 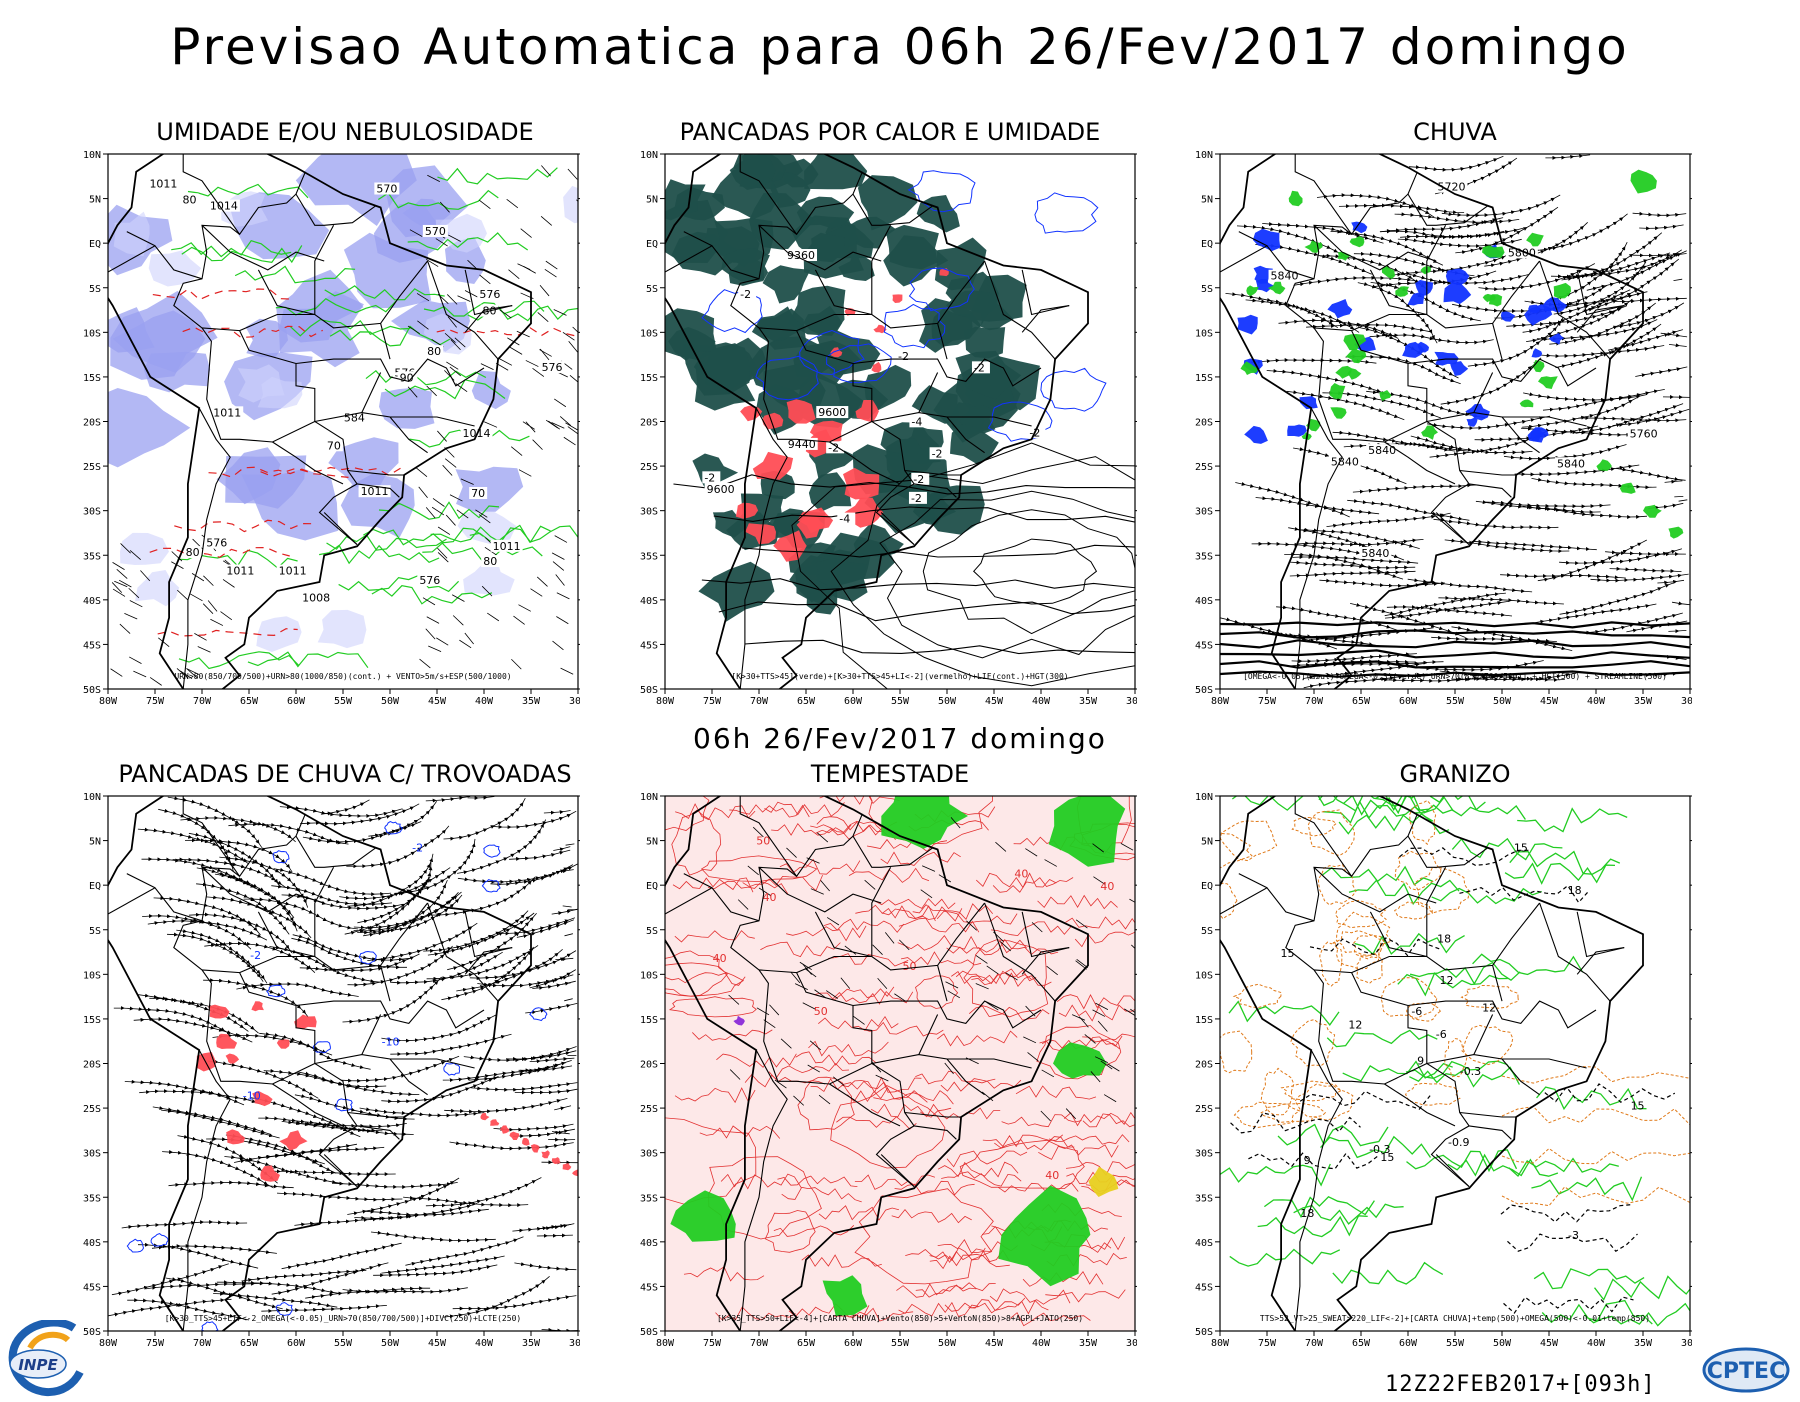 I want to click on streamline, so click(x=1678, y=496).